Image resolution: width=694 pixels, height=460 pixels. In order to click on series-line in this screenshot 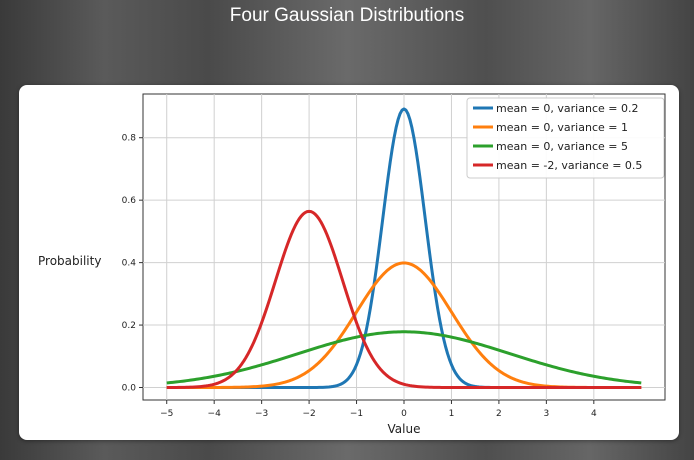, I will do `click(404, 357)`.